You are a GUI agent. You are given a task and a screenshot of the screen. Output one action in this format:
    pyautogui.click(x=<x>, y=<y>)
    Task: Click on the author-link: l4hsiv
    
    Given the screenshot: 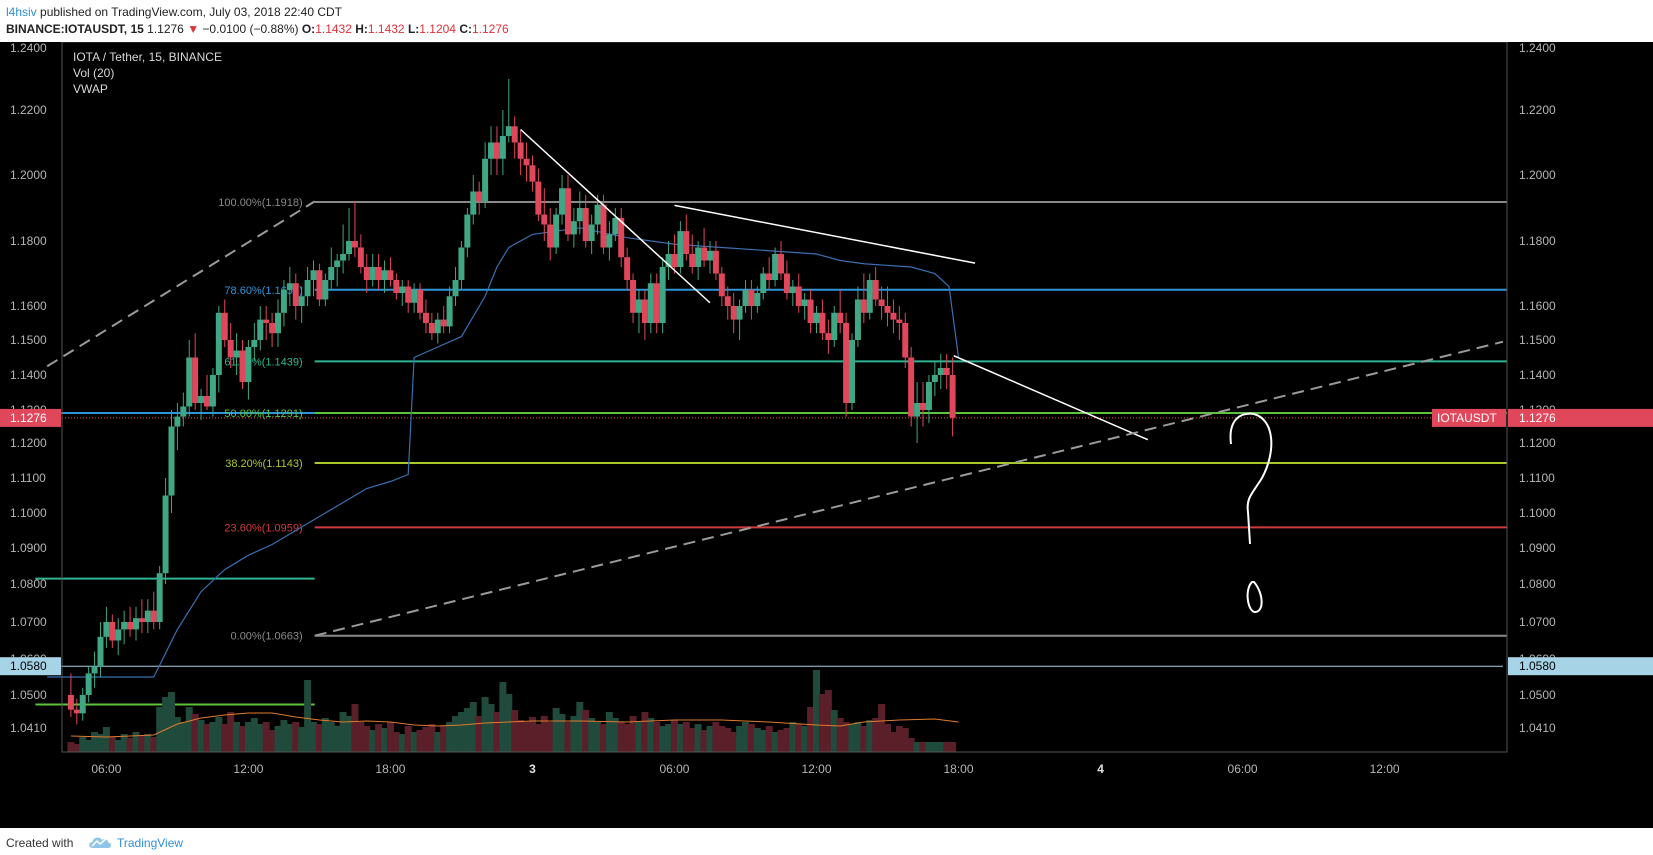 What is the action you would take?
    pyautogui.click(x=21, y=12)
    